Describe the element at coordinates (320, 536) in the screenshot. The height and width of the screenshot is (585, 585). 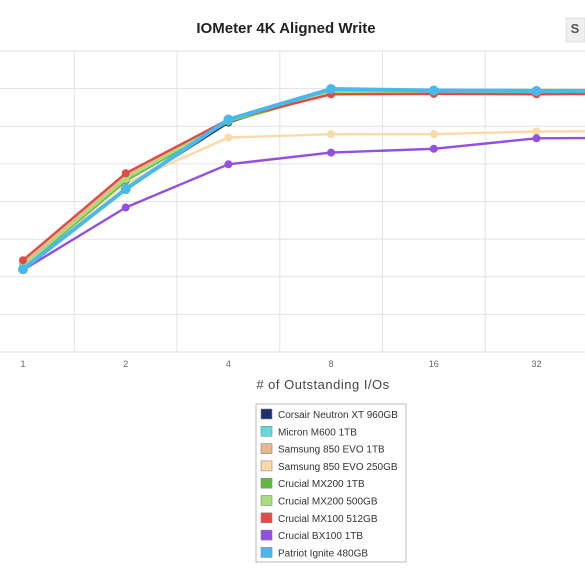
I see `legend-label: Crucial BX100 1TB` at that location.